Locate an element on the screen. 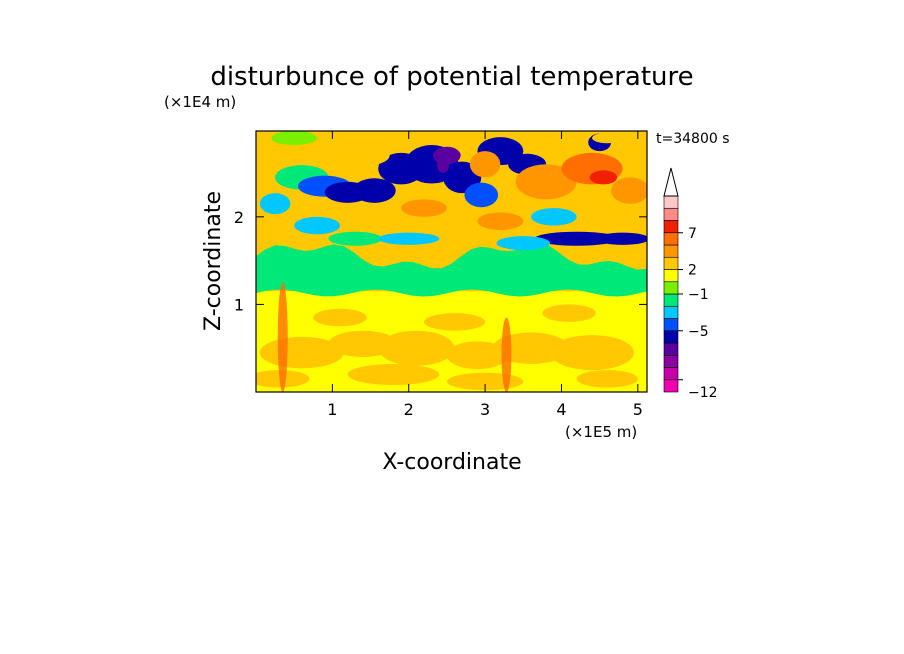 The image size is (904, 654). colorbar-tick-label: −12 is located at coordinates (703, 393).